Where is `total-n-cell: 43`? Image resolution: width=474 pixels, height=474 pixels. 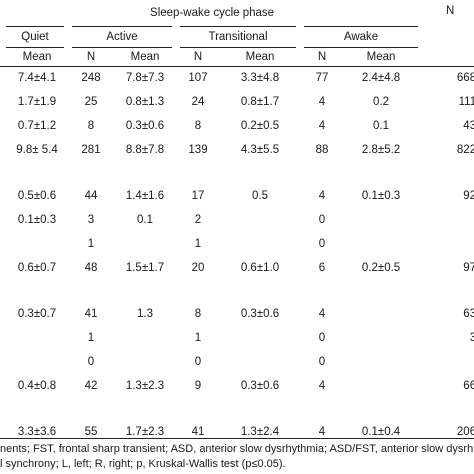
total-n-cell: 43 is located at coordinates (468, 126).